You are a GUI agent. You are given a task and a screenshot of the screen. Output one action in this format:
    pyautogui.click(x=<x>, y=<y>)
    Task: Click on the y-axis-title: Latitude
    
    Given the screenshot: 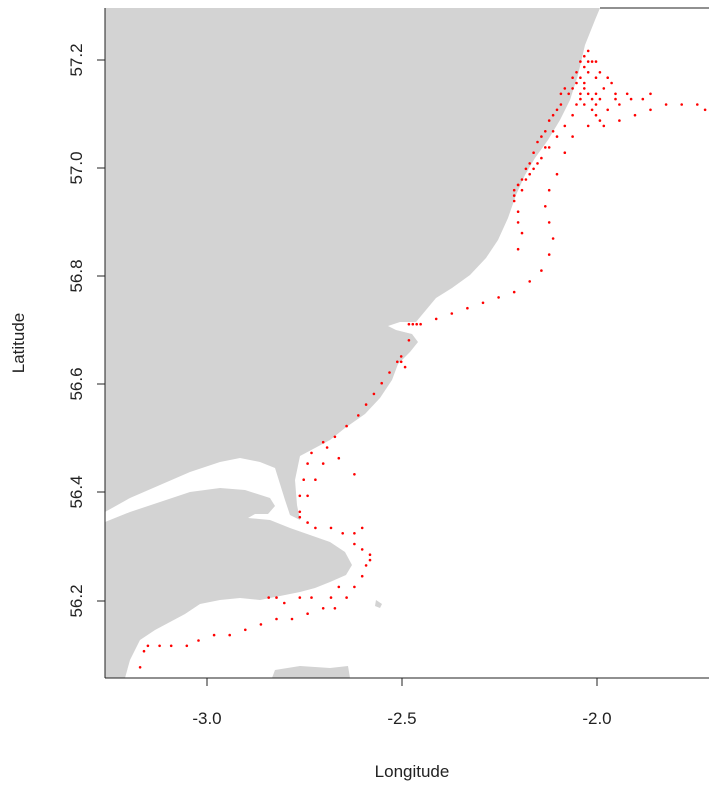 What is the action you would take?
    pyautogui.click(x=18, y=343)
    